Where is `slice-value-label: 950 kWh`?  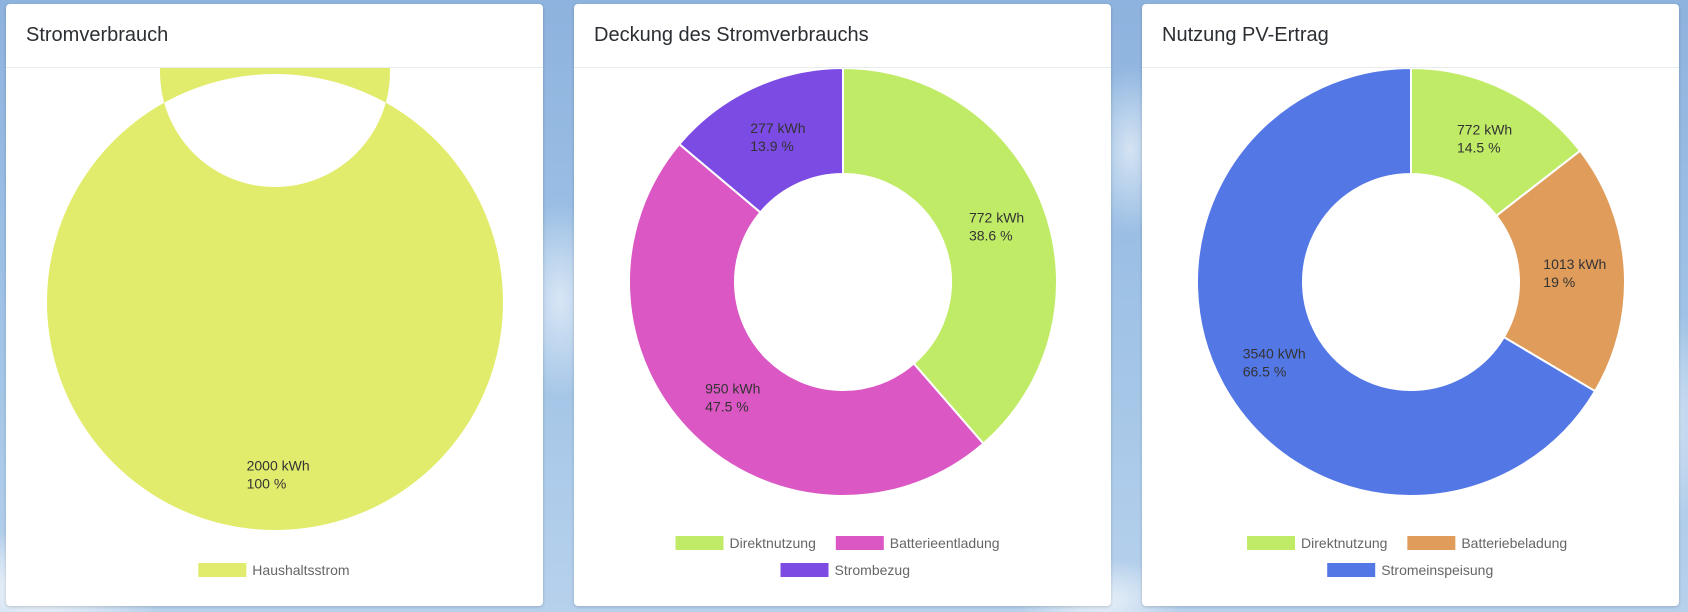 slice-value-label: 950 kWh is located at coordinates (732, 389).